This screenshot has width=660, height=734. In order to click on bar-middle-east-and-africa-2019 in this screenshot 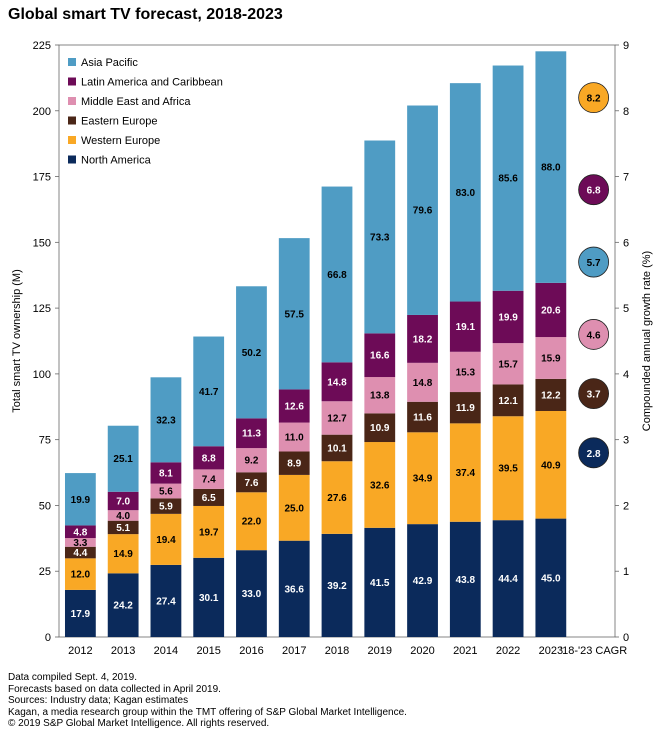, I will do `click(380, 395)`.